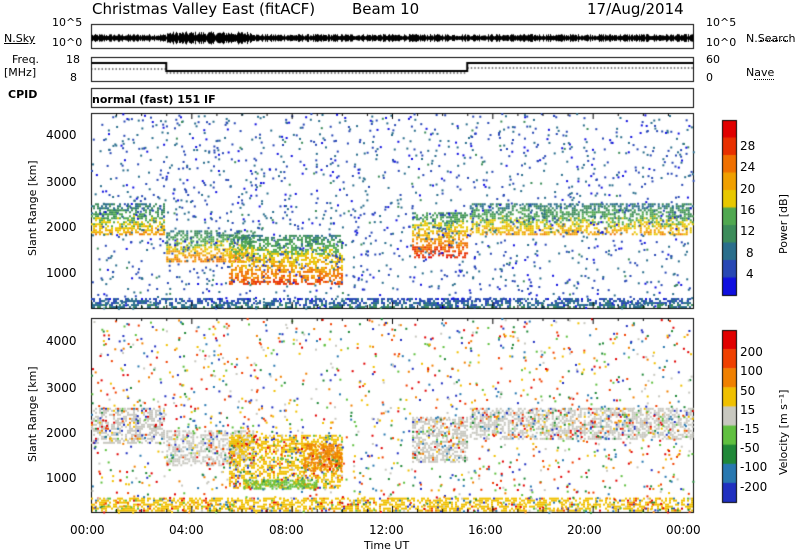 The width and height of the screenshot is (800, 554). Describe the element at coordinates (748, 391) in the screenshot. I see `velocity-cbar-tick: 50` at that location.